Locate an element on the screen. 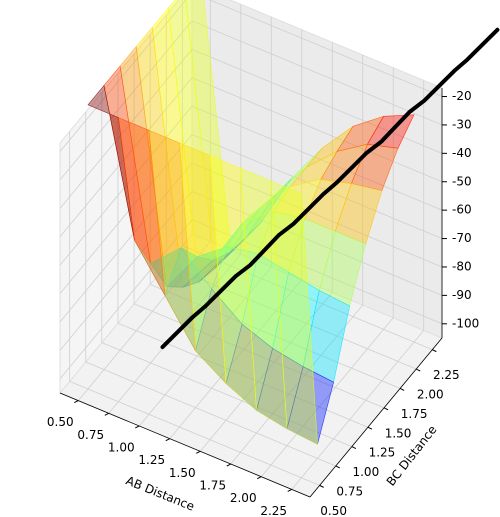 This screenshot has width=500, height=517. z-tick-label: -30 is located at coordinates (462, 124).